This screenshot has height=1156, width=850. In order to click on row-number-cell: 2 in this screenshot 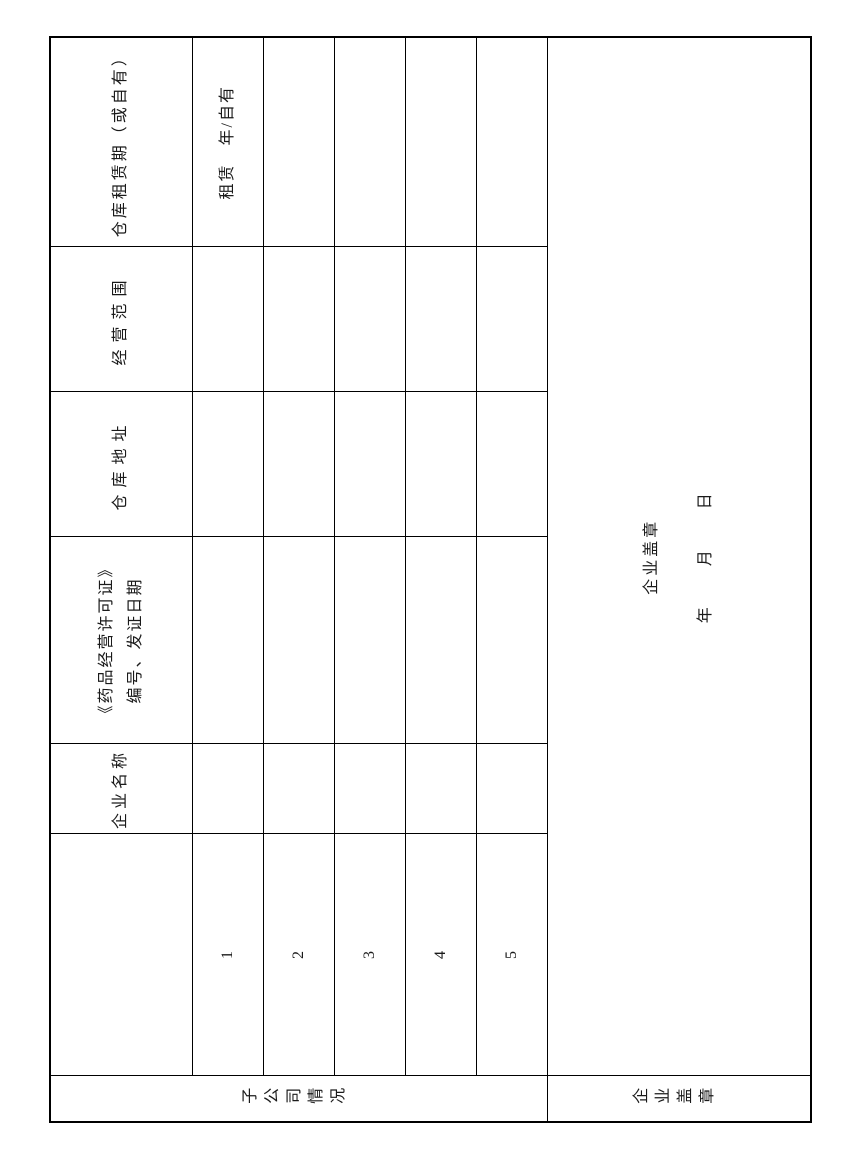, I will do `click(298, 955)`.